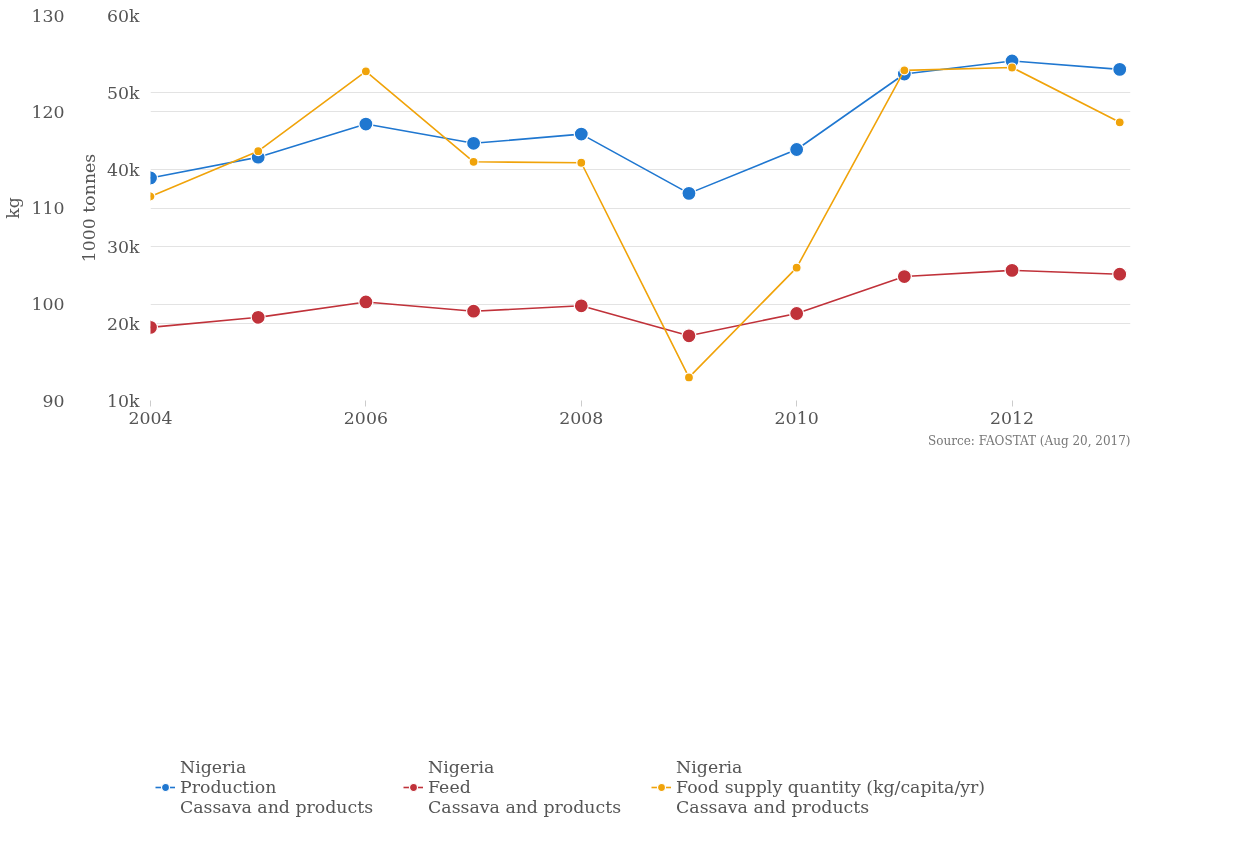  I want to click on y-tick-label: 60k, so click(123, 15).